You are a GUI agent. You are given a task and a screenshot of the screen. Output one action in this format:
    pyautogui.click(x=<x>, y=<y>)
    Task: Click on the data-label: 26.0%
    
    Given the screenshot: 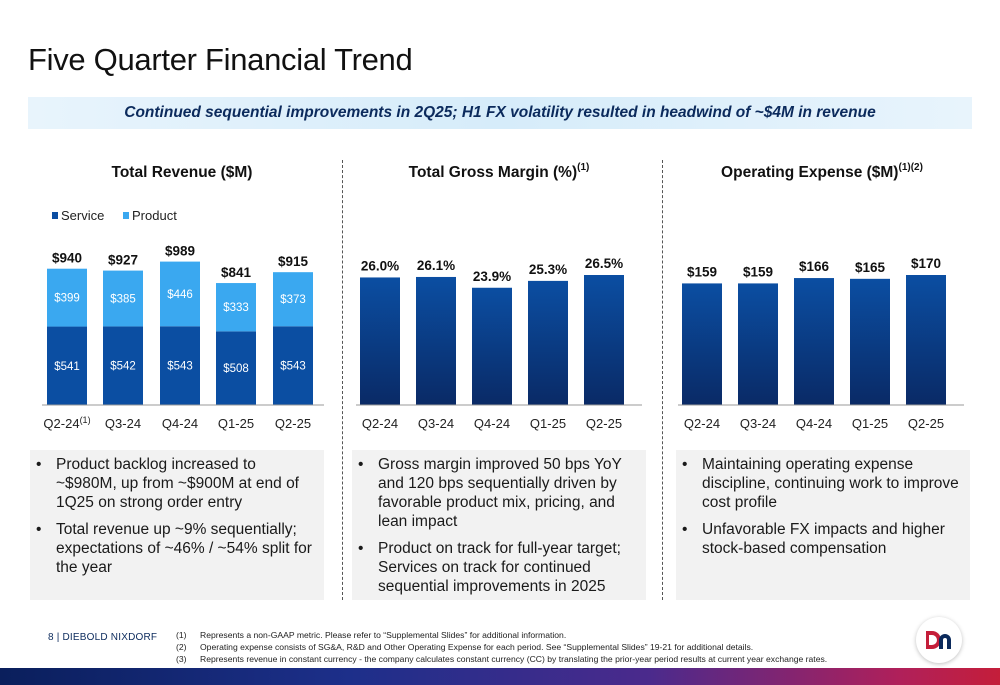 What is the action you would take?
    pyautogui.click(x=380, y=265)
    